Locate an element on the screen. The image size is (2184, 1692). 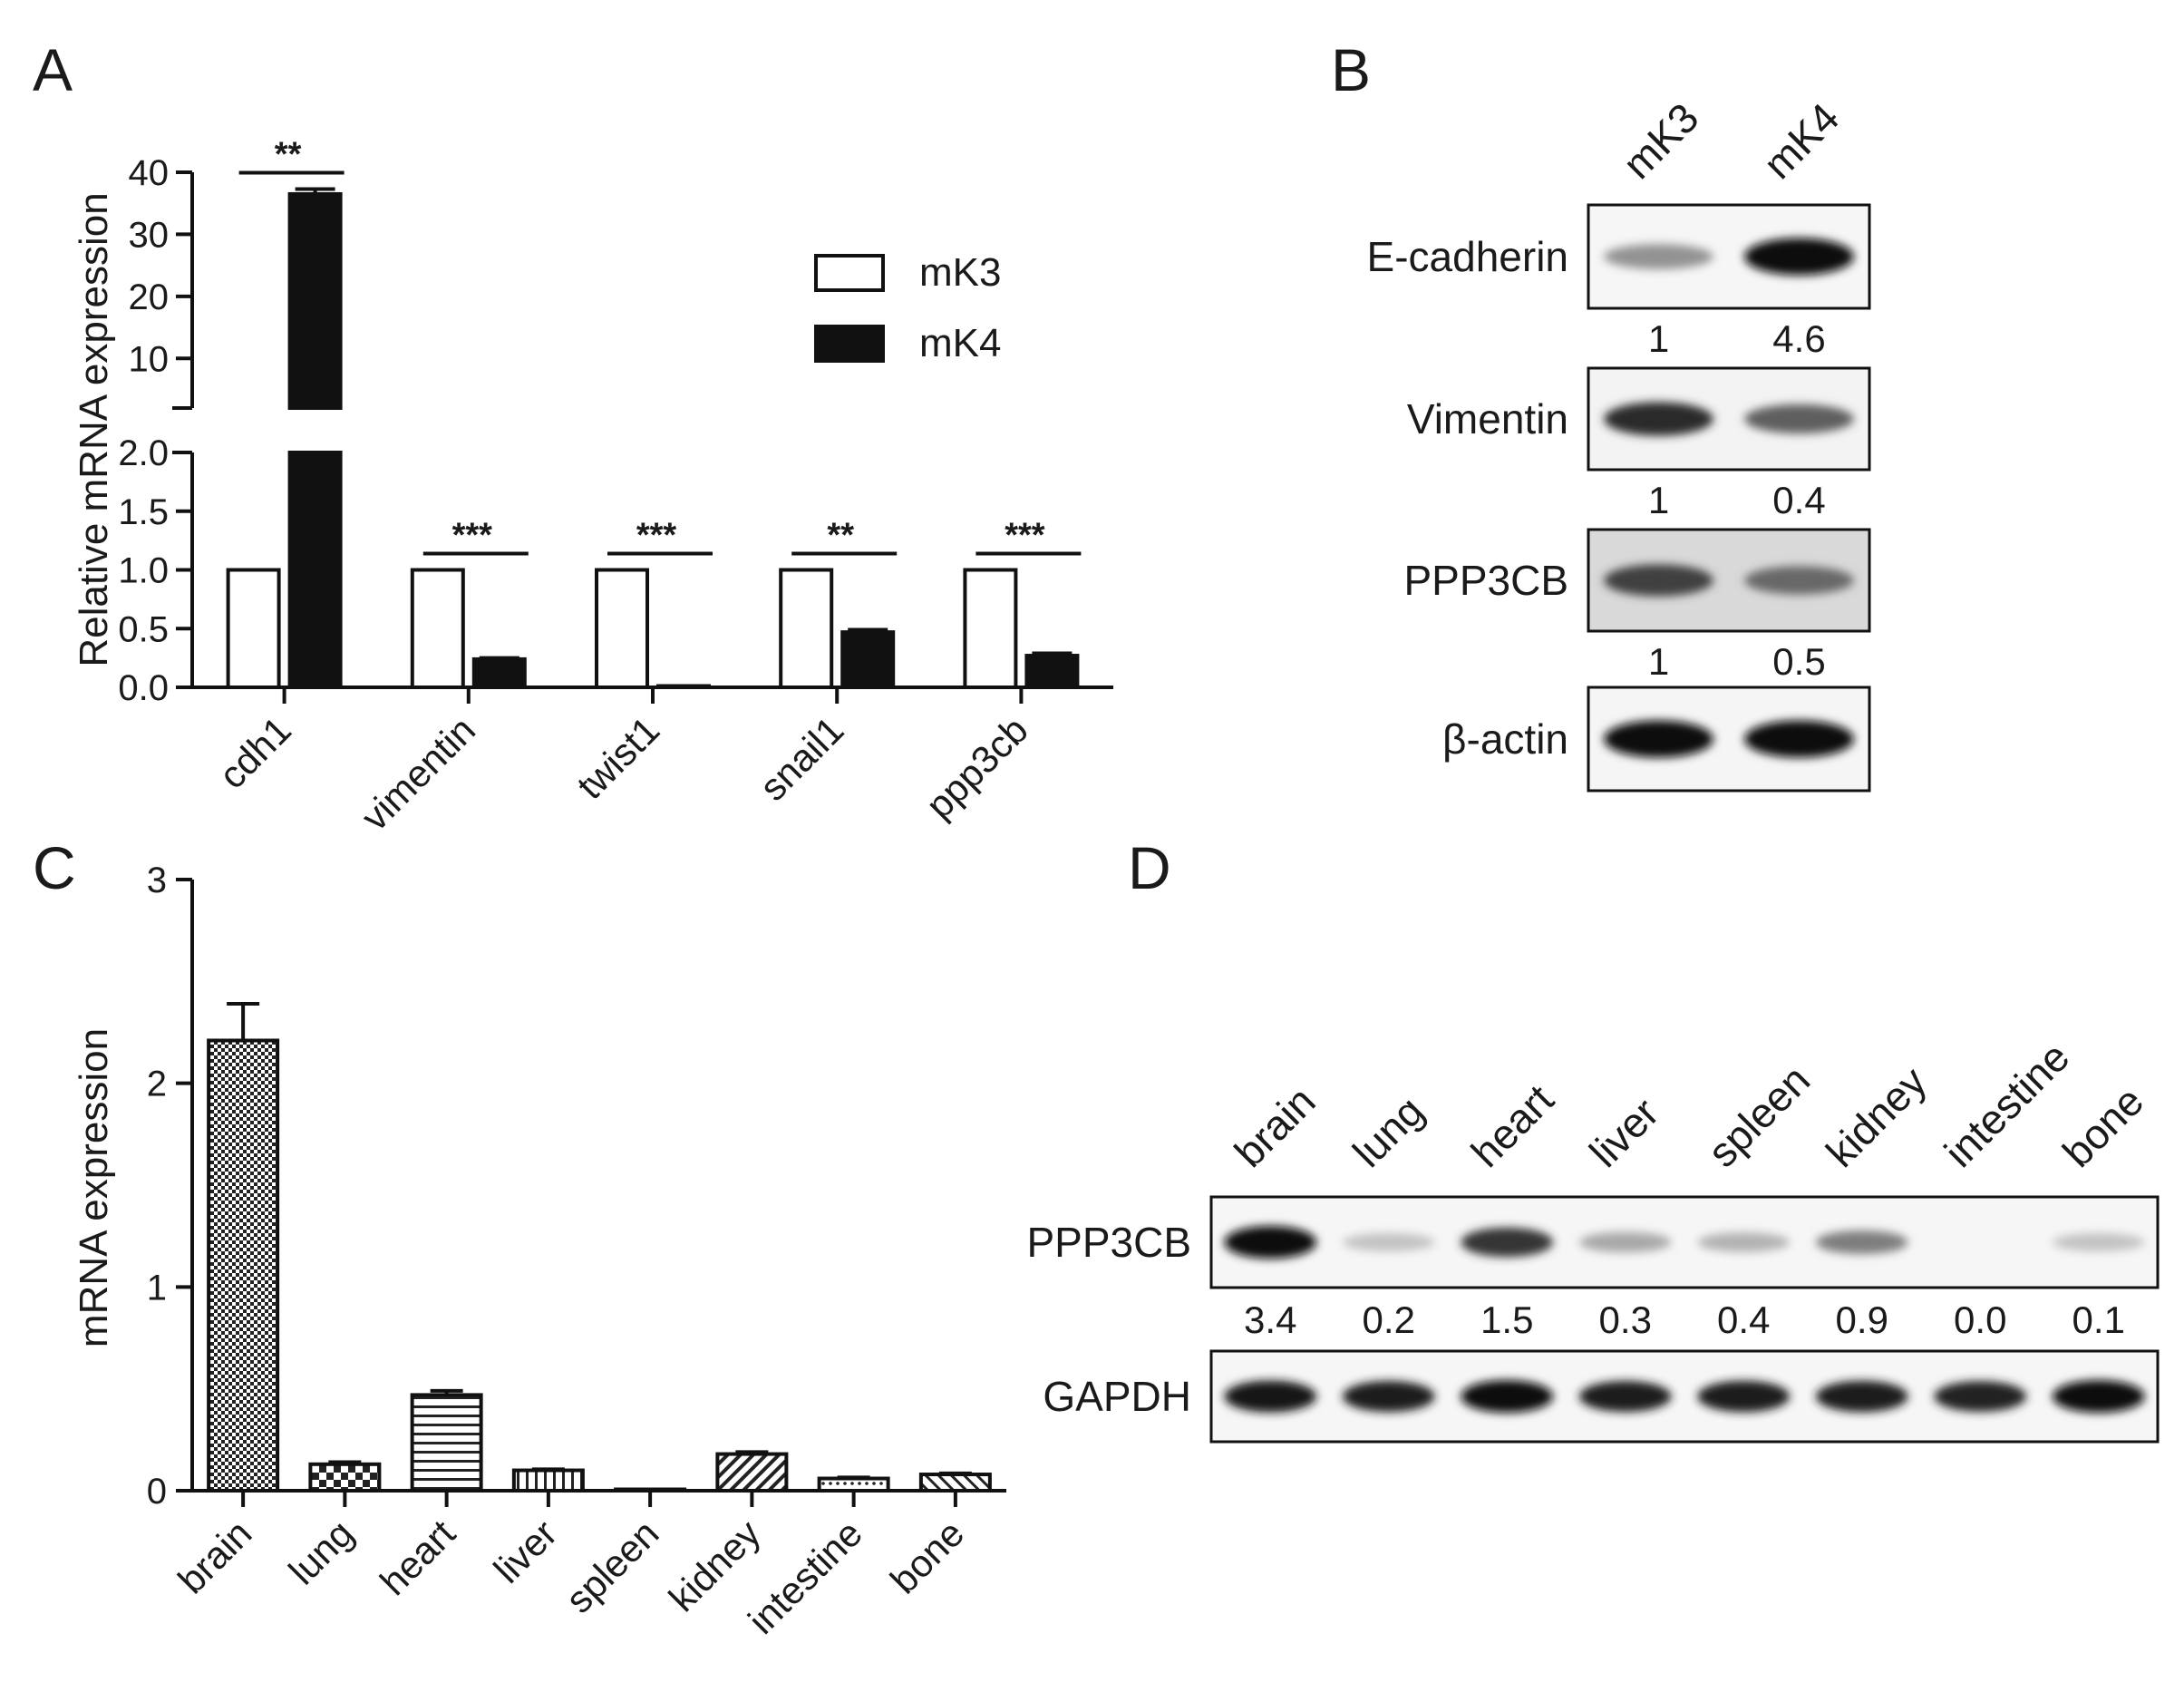
lane-label-mK4: mK4 is located at coordinates (1802, 141).